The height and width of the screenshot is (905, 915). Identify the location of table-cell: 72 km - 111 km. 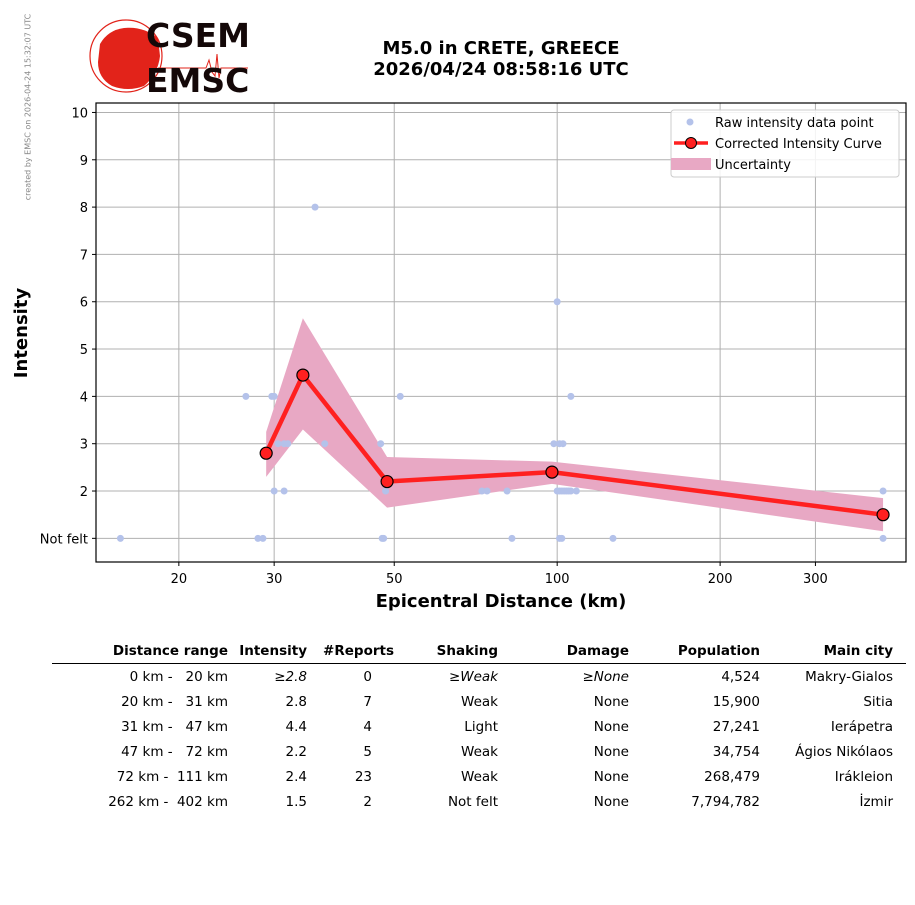
(172, 776).